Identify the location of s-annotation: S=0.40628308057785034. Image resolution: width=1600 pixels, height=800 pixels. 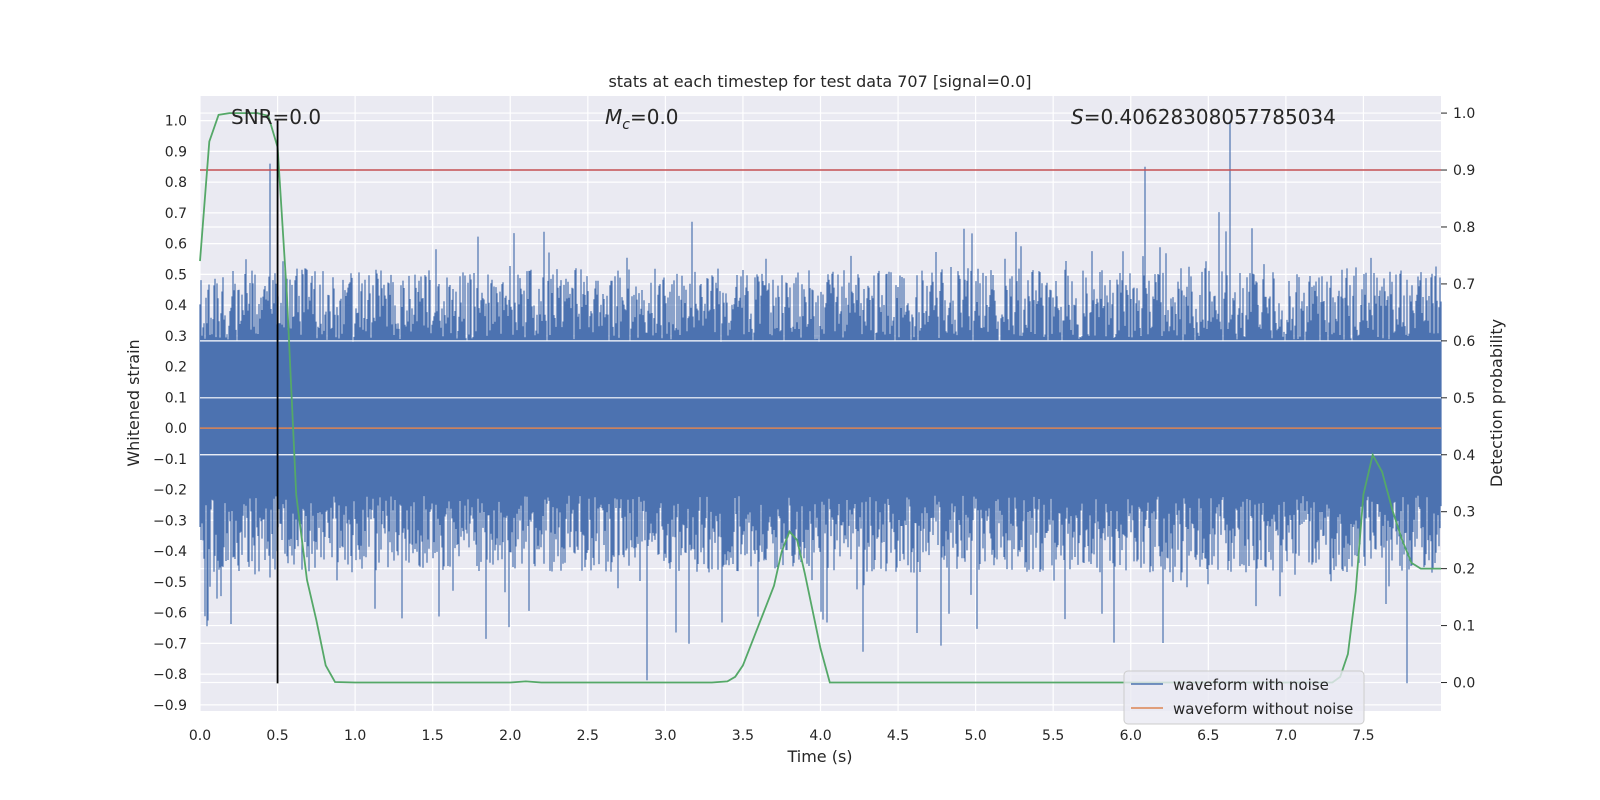
(1203, 117).